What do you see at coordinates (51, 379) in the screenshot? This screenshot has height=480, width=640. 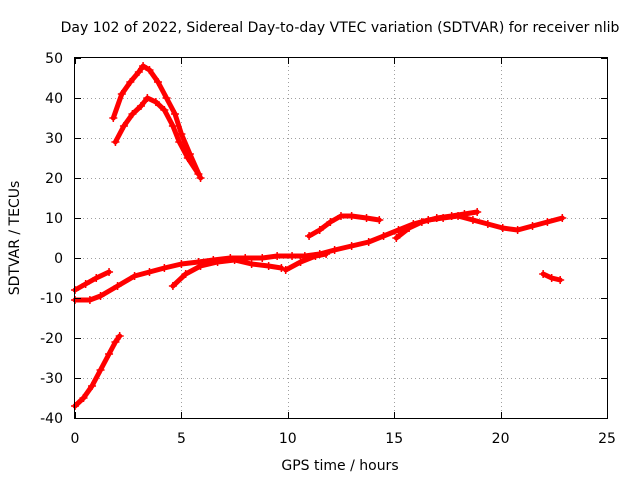 I see `y-tick-label: -30` at bounding box center [51, 379].